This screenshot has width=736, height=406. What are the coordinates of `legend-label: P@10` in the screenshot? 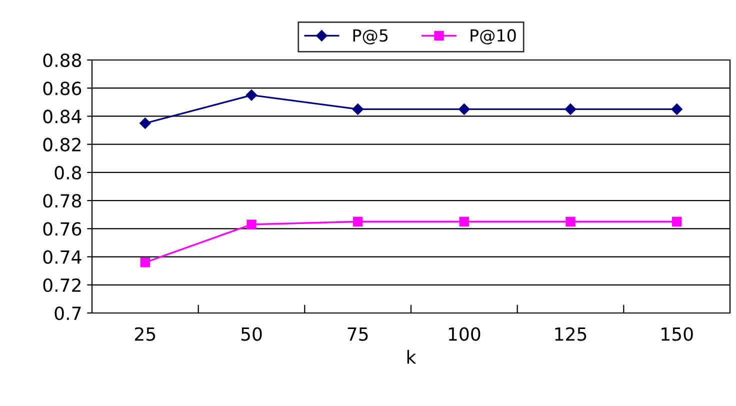 It's located at (493, 36).